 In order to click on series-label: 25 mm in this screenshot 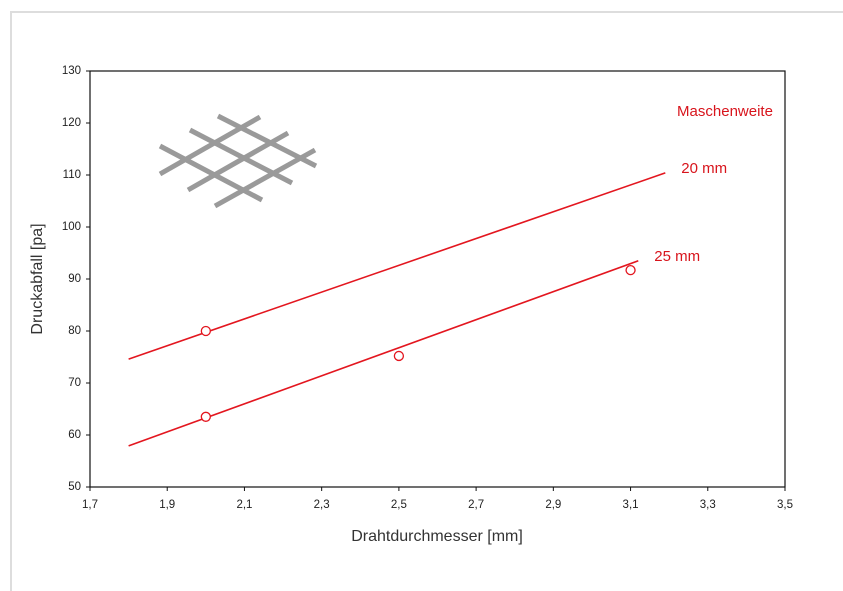, I will do `click(677, 256)`.